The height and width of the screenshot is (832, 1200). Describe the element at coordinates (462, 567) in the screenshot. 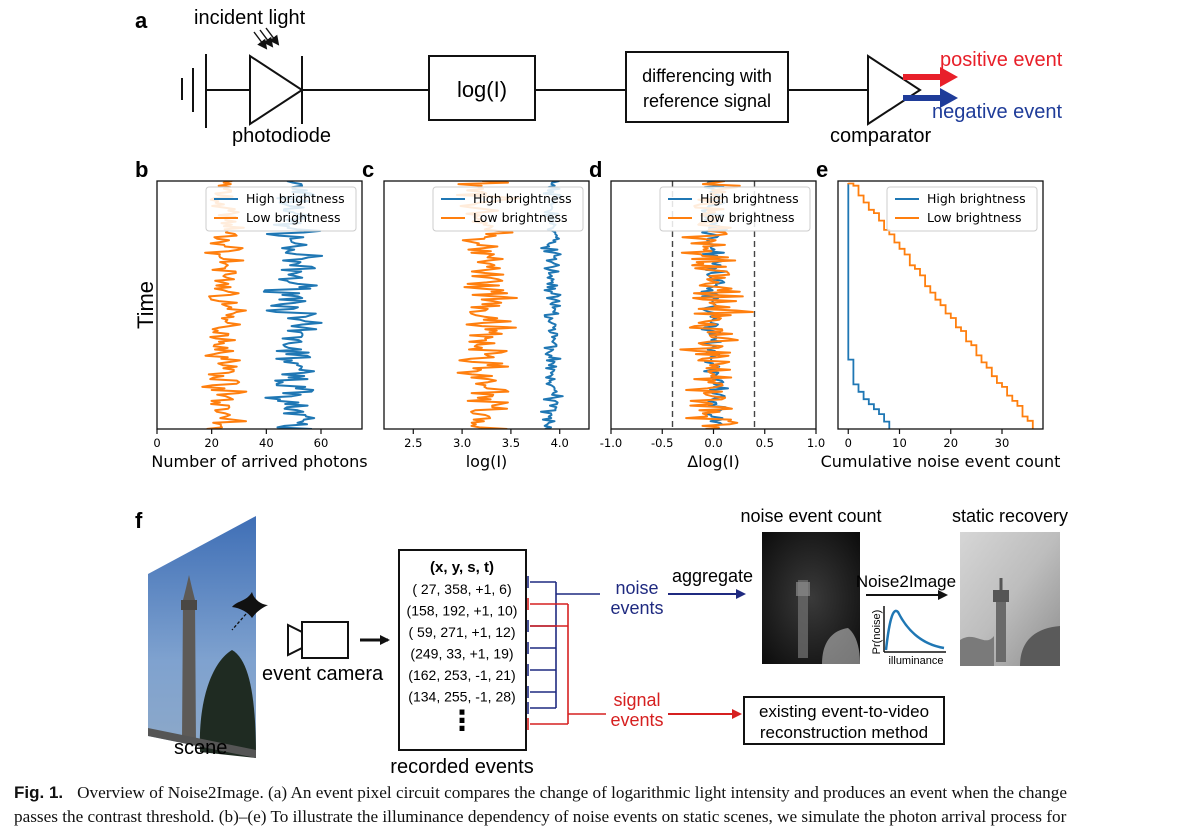

I see `events-table-header: (x, y, s, t)` at that location.